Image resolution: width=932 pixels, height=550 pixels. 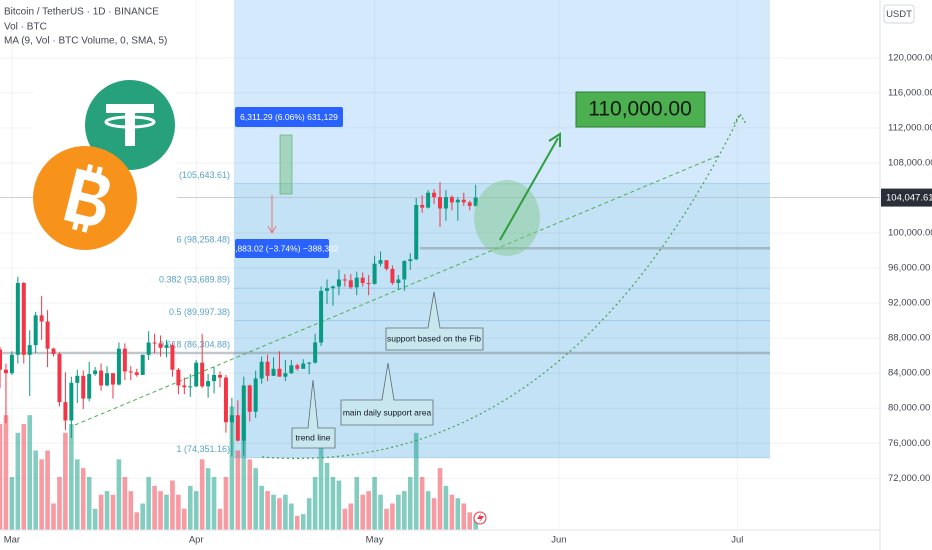 What do you see at coordinates (387, 394) in the screenshot?
I see `callout-support` at bounding box center [387, 394].